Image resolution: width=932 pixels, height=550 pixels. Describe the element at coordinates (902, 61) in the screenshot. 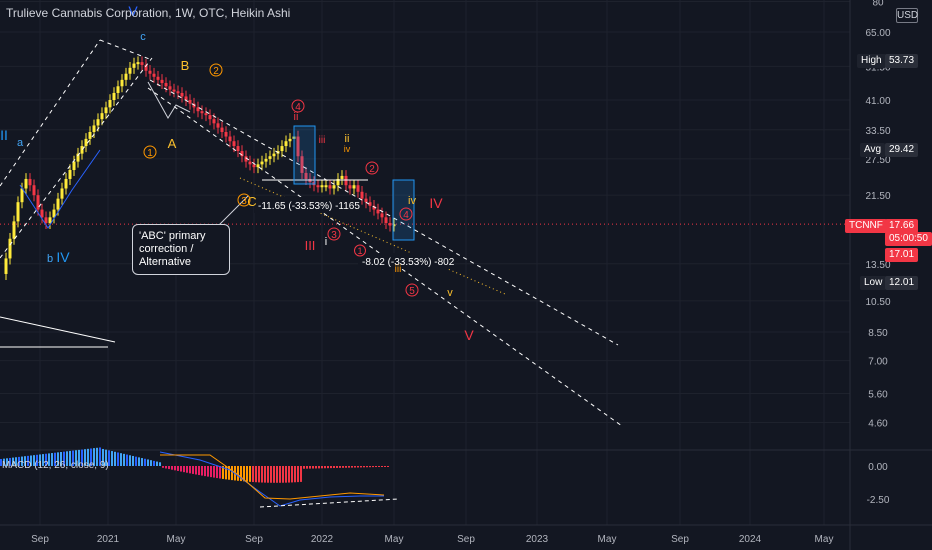

I see `high-tag-value: 53.73` at that location.